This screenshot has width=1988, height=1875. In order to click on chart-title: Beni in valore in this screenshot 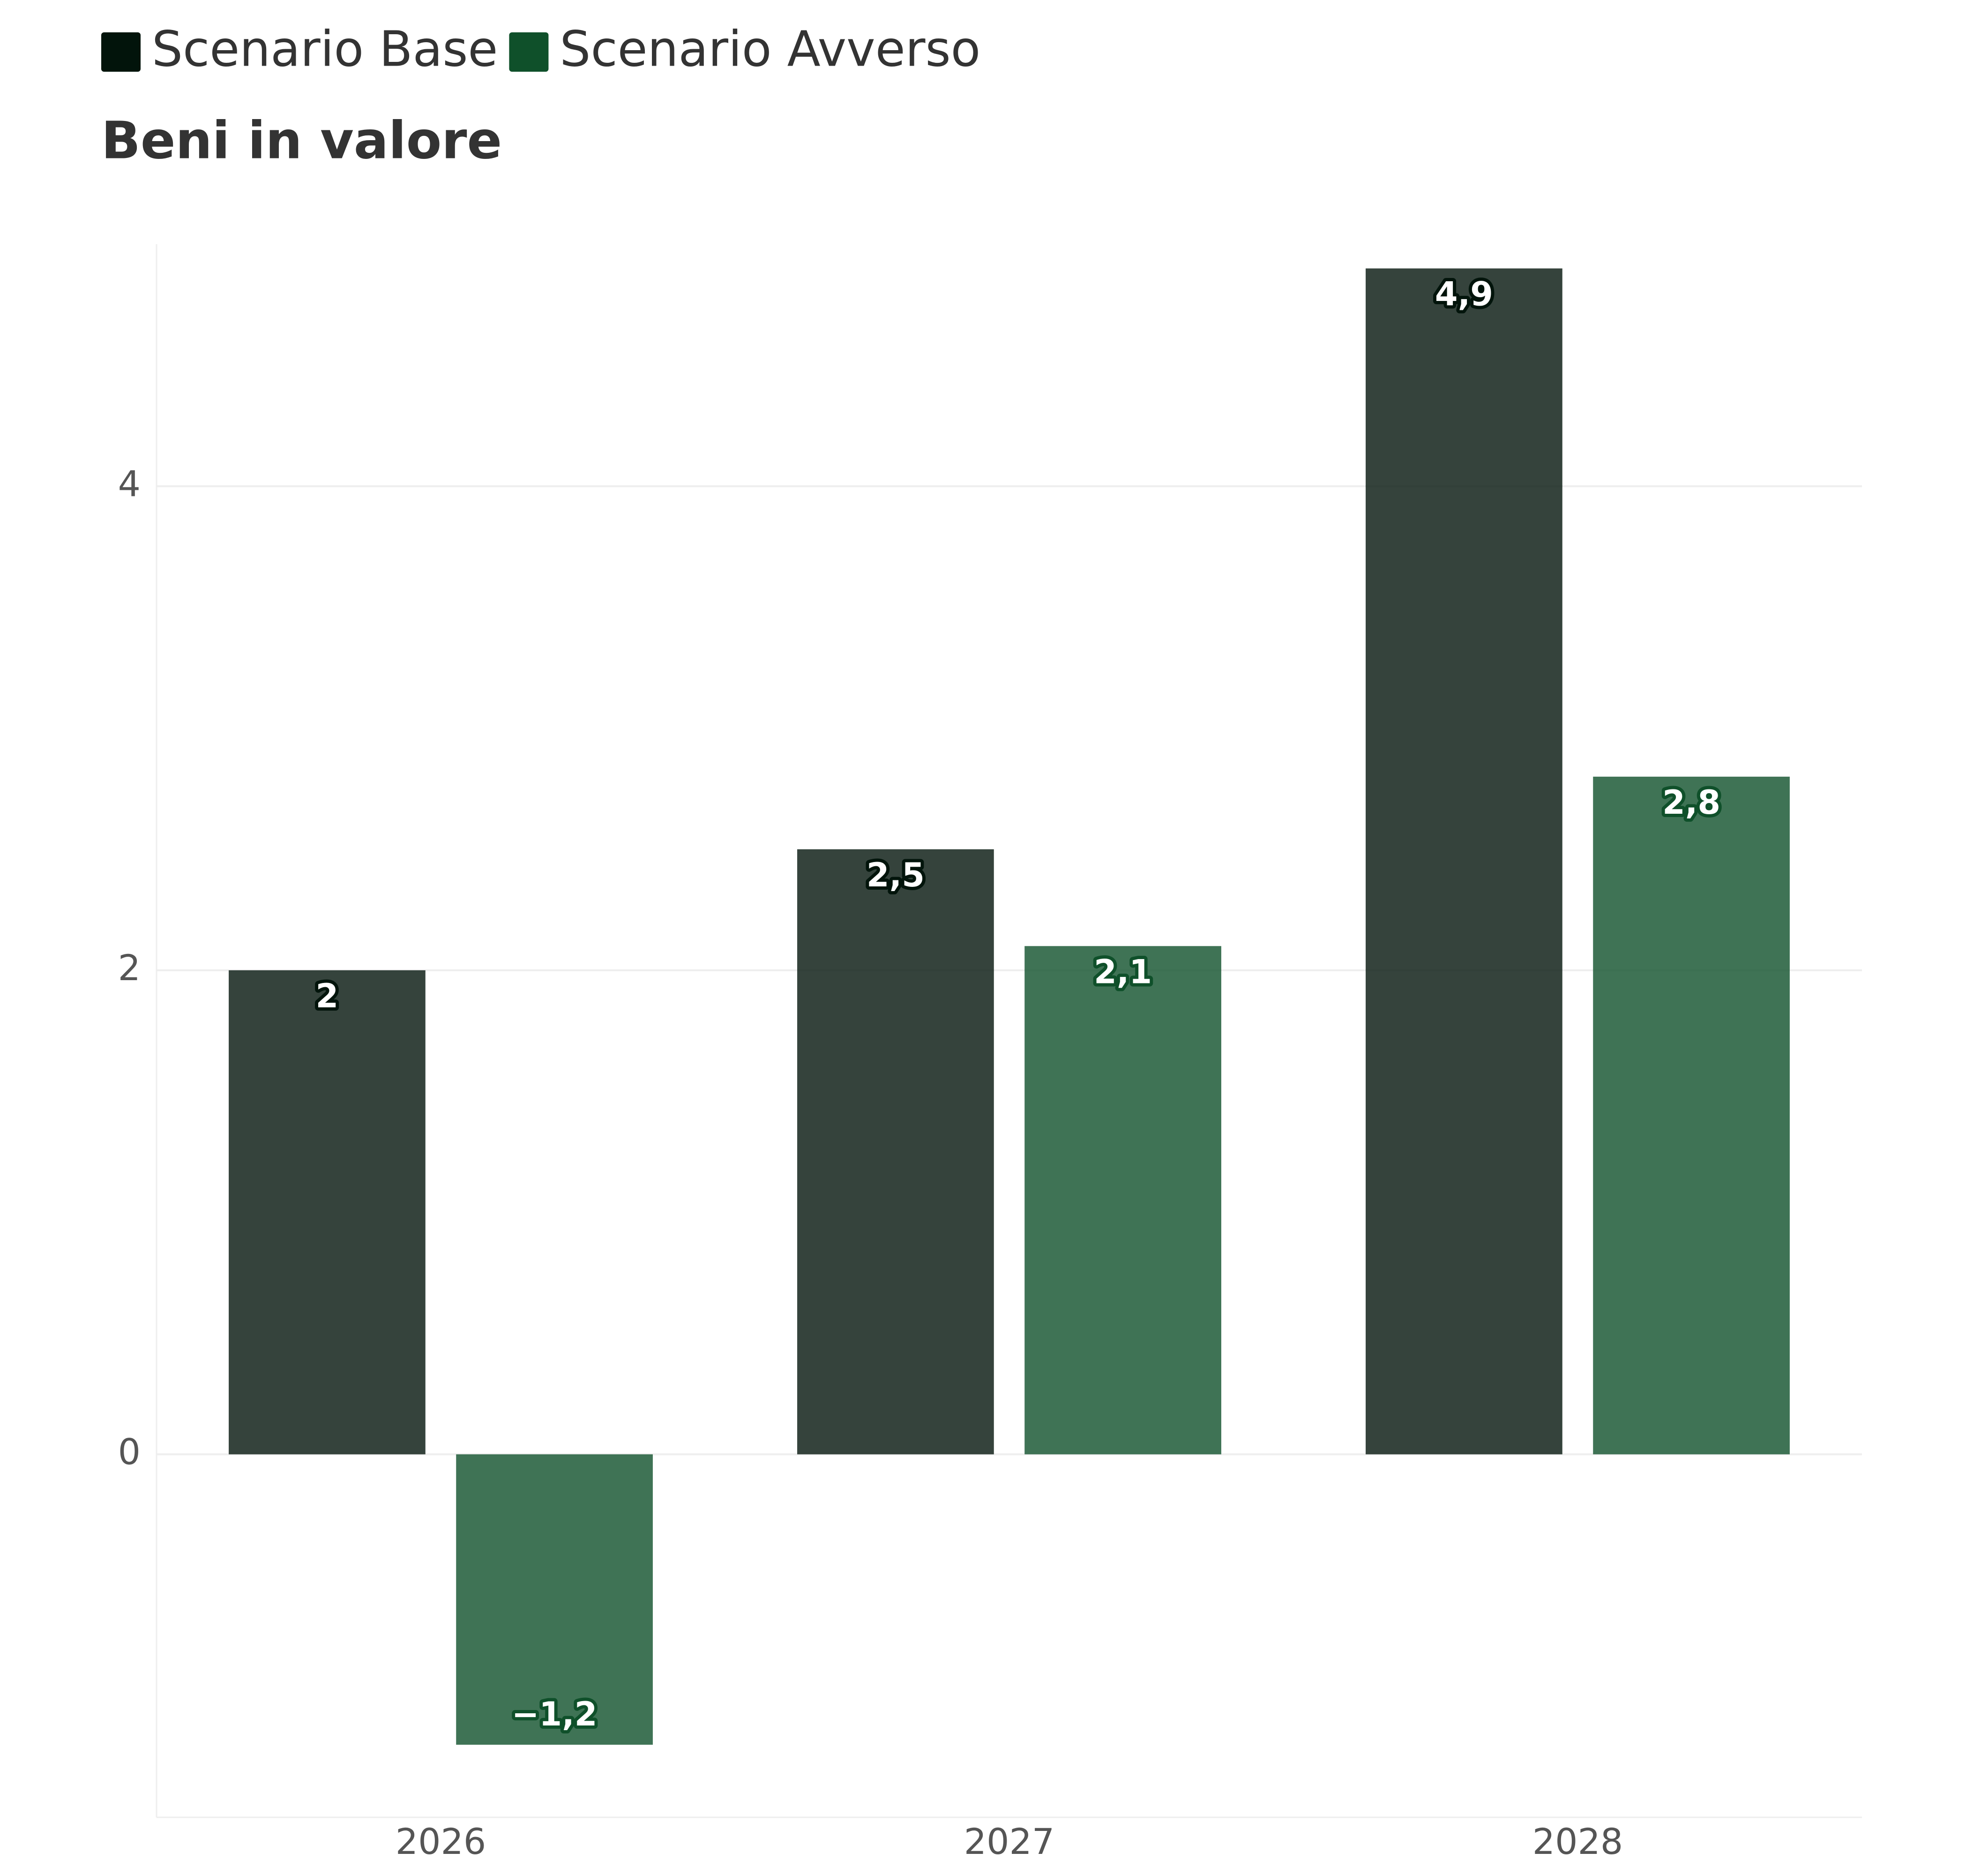, I will do `click(302, 140)`.